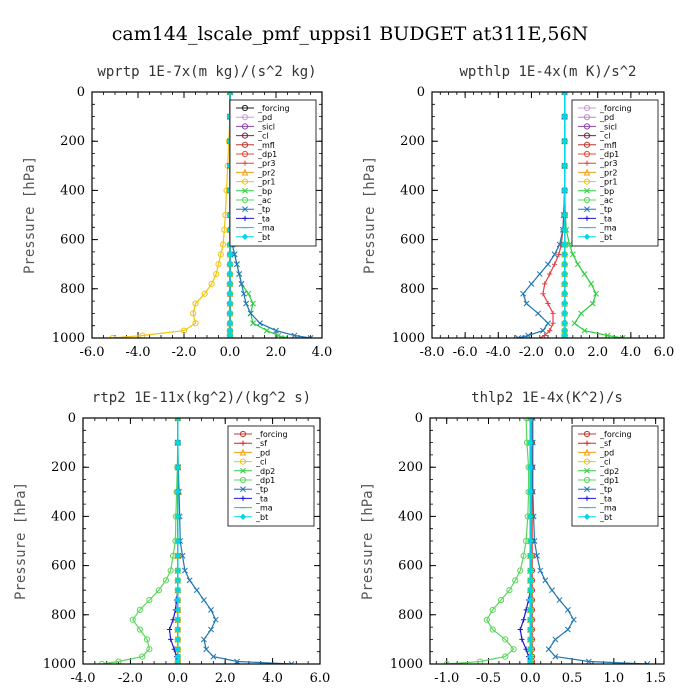 The height and width of the screenshot is (700, 700). What do you see at coordinates (266, 126) in the screenshot?
I see `legend-label: _sicl` at bounding box center [266, 126].